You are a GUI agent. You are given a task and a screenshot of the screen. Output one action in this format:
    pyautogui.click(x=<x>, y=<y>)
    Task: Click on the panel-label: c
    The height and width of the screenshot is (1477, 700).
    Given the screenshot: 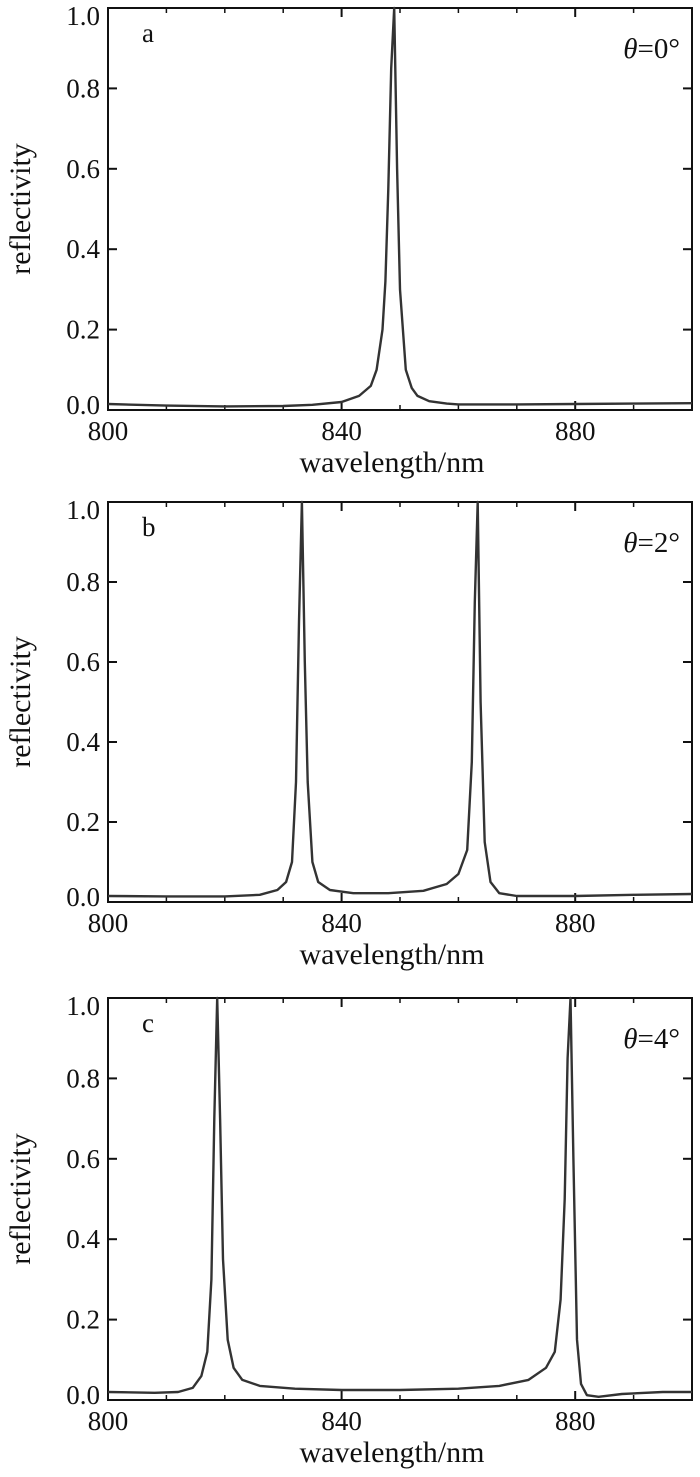 What is the action you would take?
    pyautogui.click(x=148, y=1023)
    